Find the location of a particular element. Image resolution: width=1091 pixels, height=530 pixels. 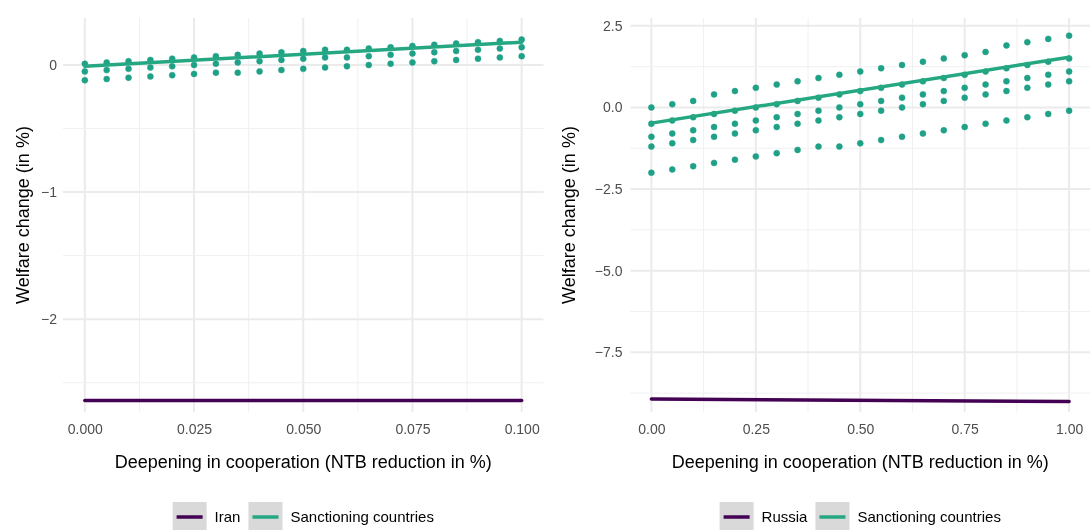

legend-label: Iran is located at coordinates (227, 516).